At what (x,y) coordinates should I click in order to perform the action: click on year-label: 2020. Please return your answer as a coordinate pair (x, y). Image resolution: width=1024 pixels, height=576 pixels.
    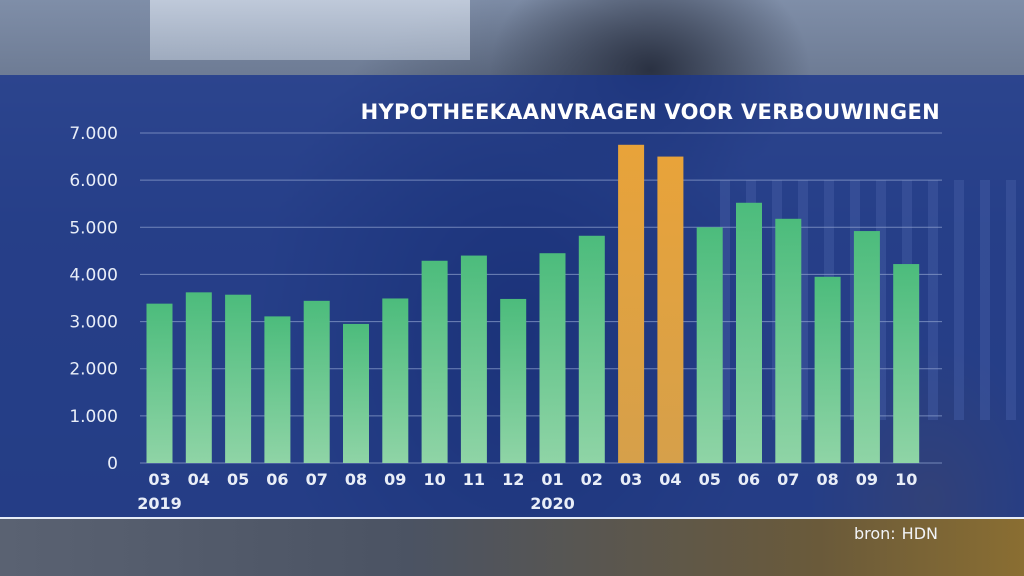
    Looking at the image, I should click on (552, 503).